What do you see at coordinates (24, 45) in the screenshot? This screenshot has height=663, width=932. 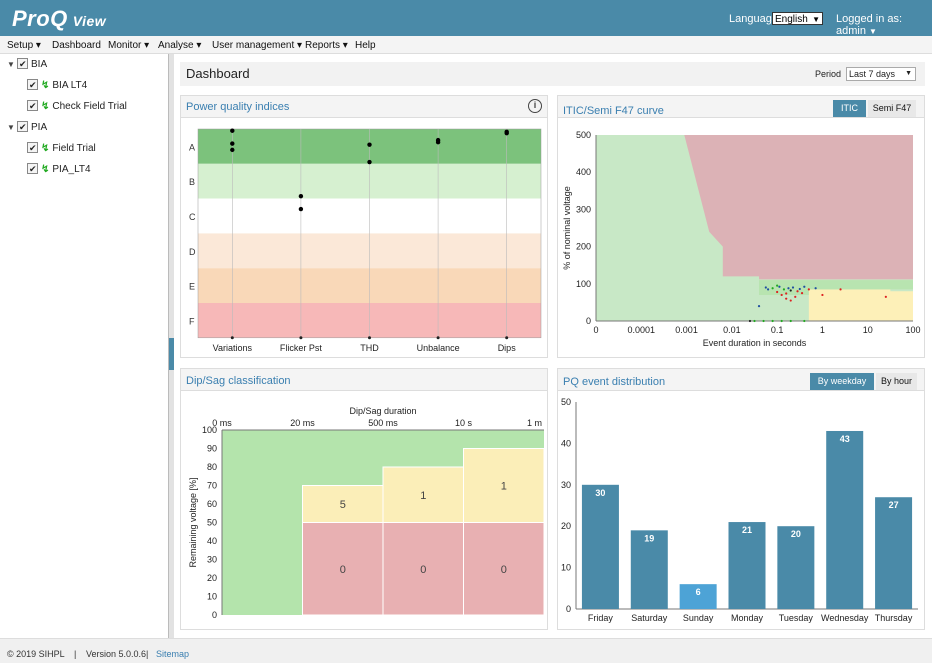 I see `menu-setup: Setup ▾` at bounding box center [24, 45].